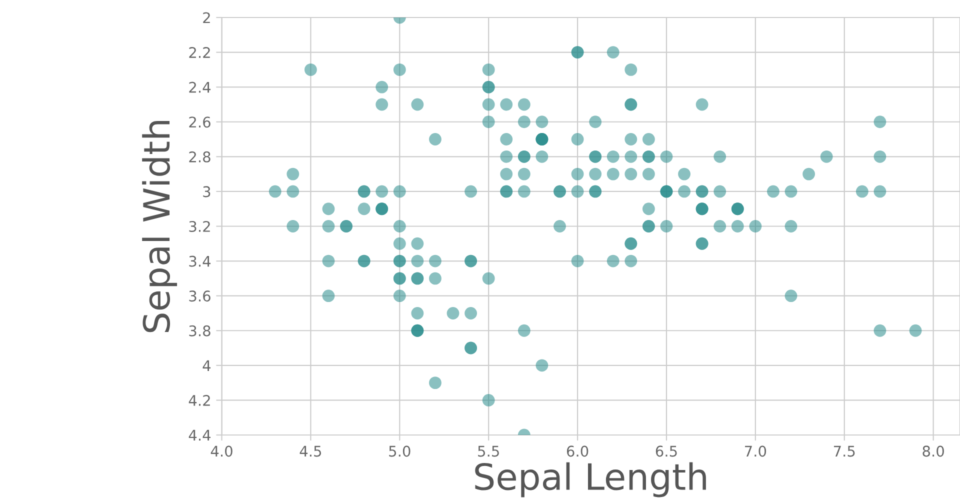  What do you see at coordinates (488, 451) in the screenshot?
I see `x-tick-label: 5.5` at bounding box center [488, 451].